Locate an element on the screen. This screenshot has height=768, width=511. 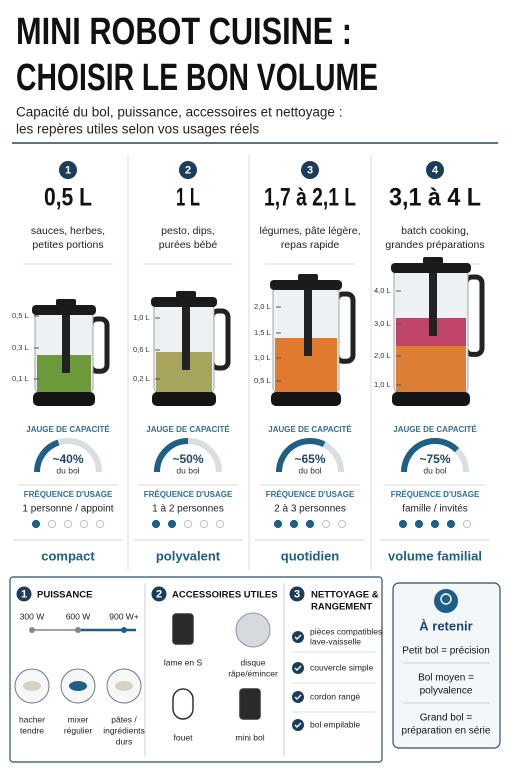
power-level: 900 W+ is located at coordinates (124, 616).